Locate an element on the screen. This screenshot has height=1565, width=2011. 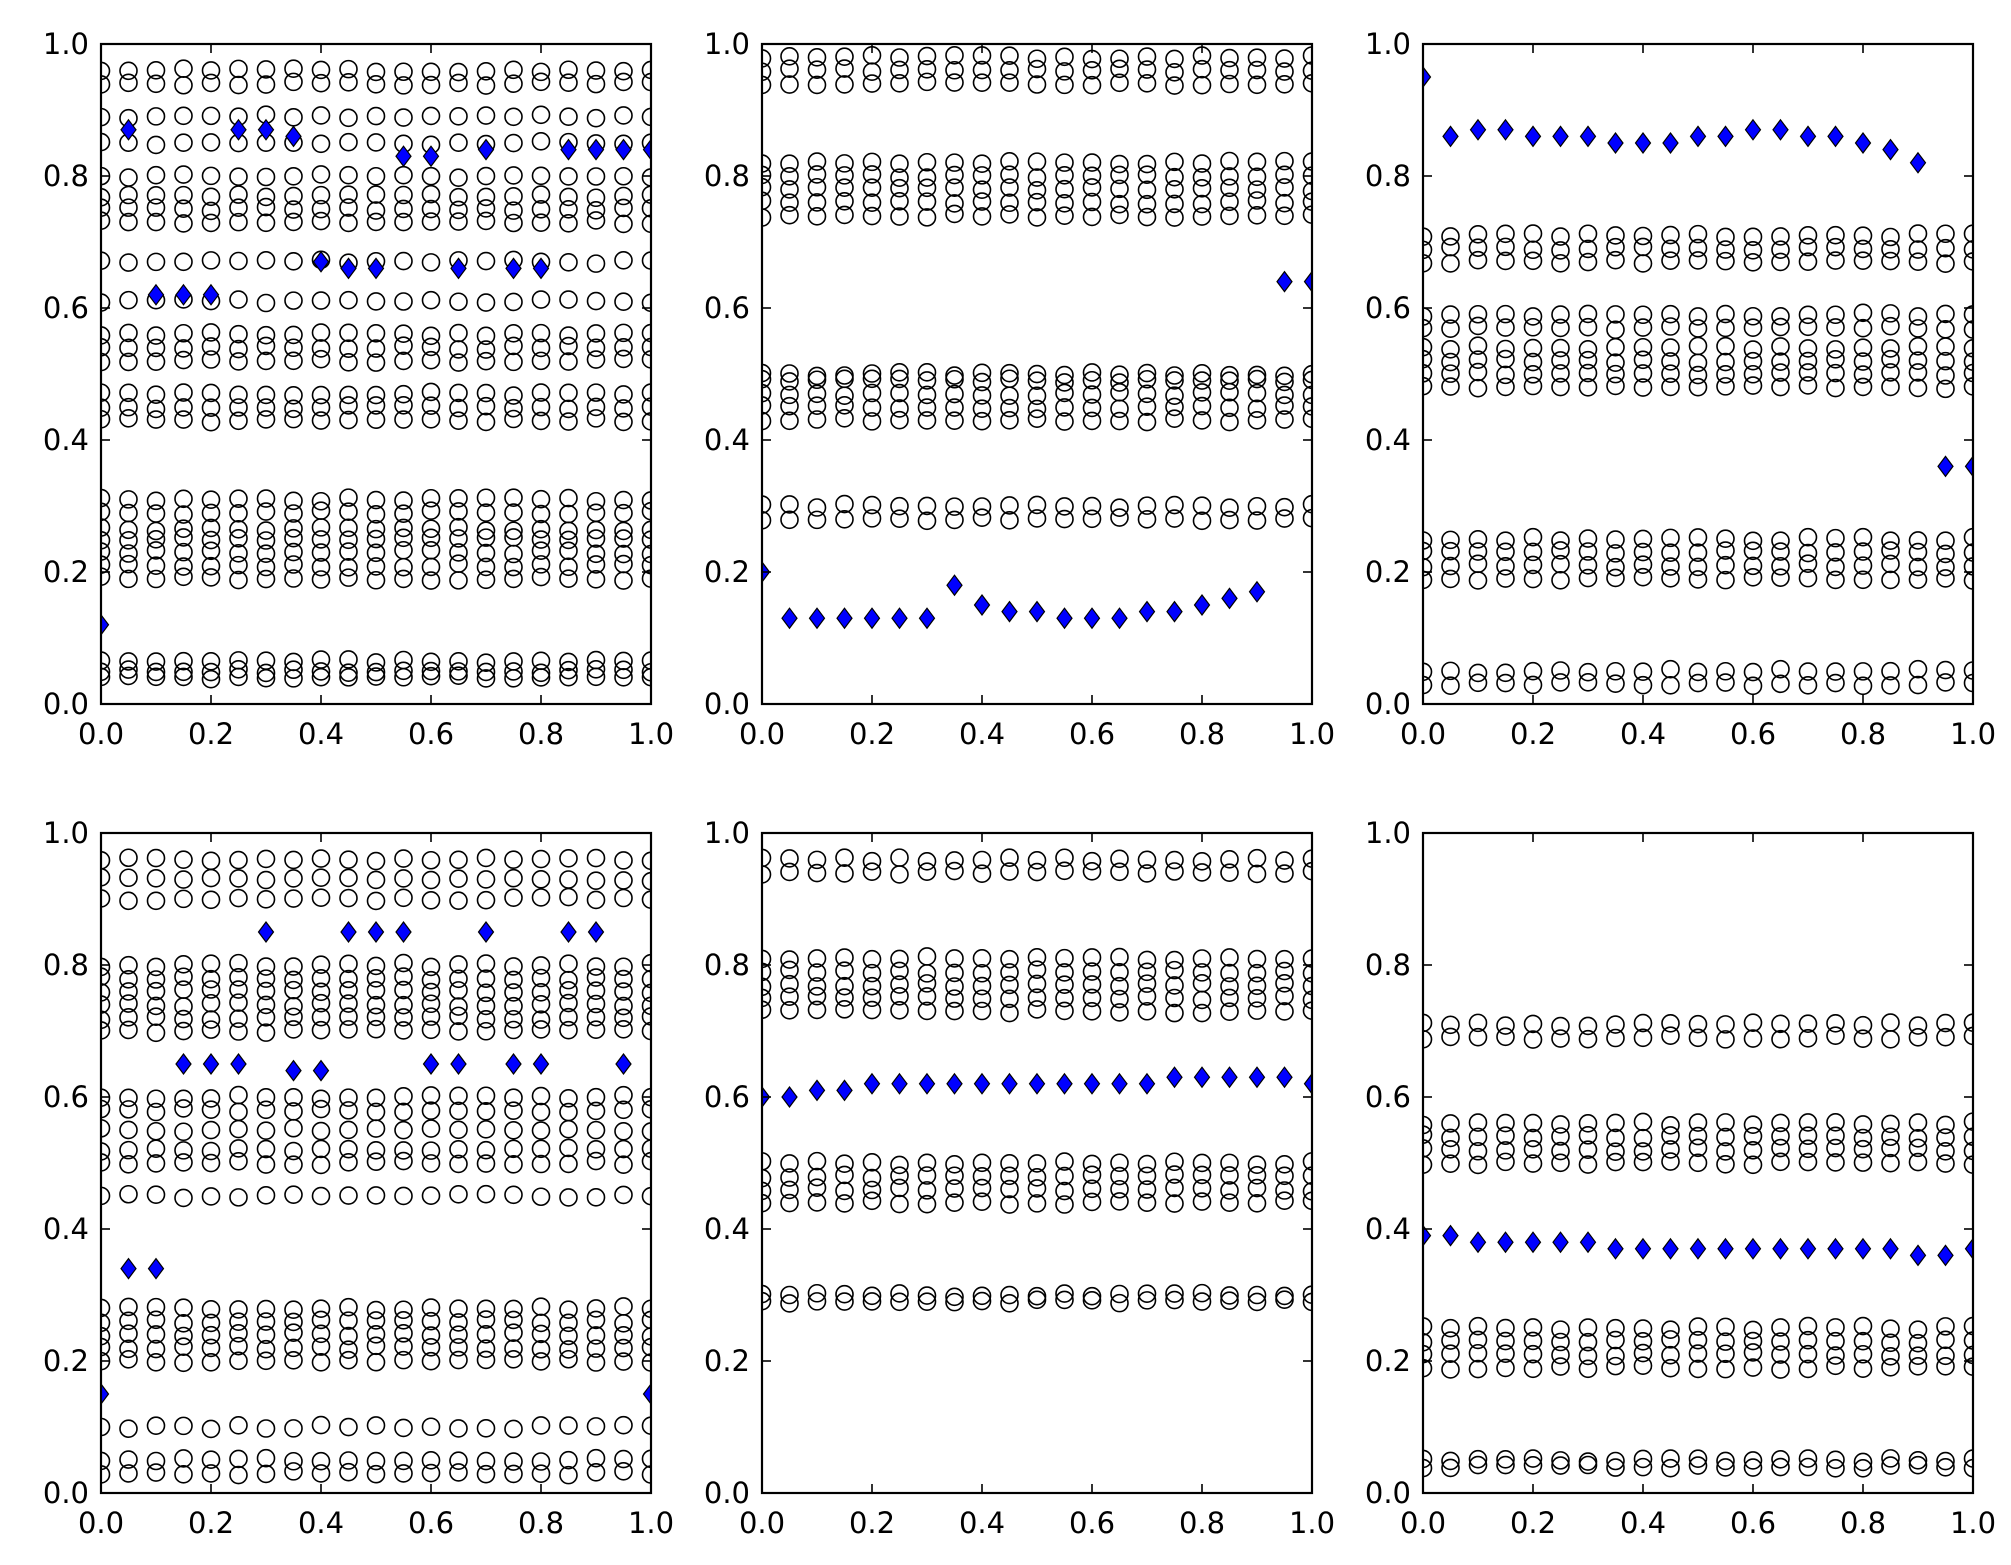
y-tick-label: 0.4 is located at coordinates (1388, 1229).